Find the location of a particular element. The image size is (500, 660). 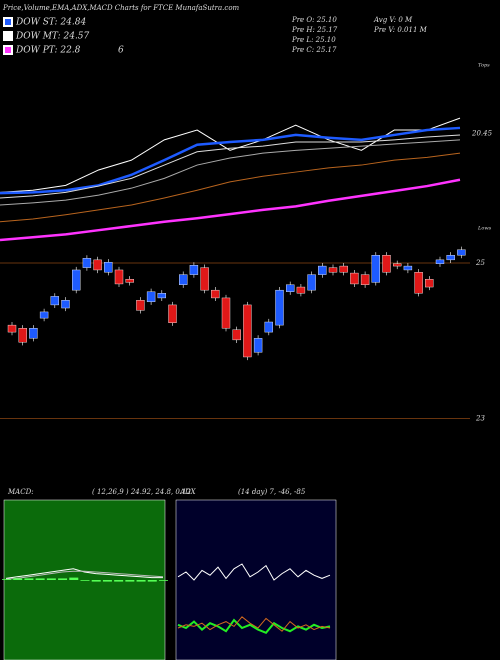

adx-subtitle: (14 day) 7, -46, -85 is located at coordinates (272, 492).